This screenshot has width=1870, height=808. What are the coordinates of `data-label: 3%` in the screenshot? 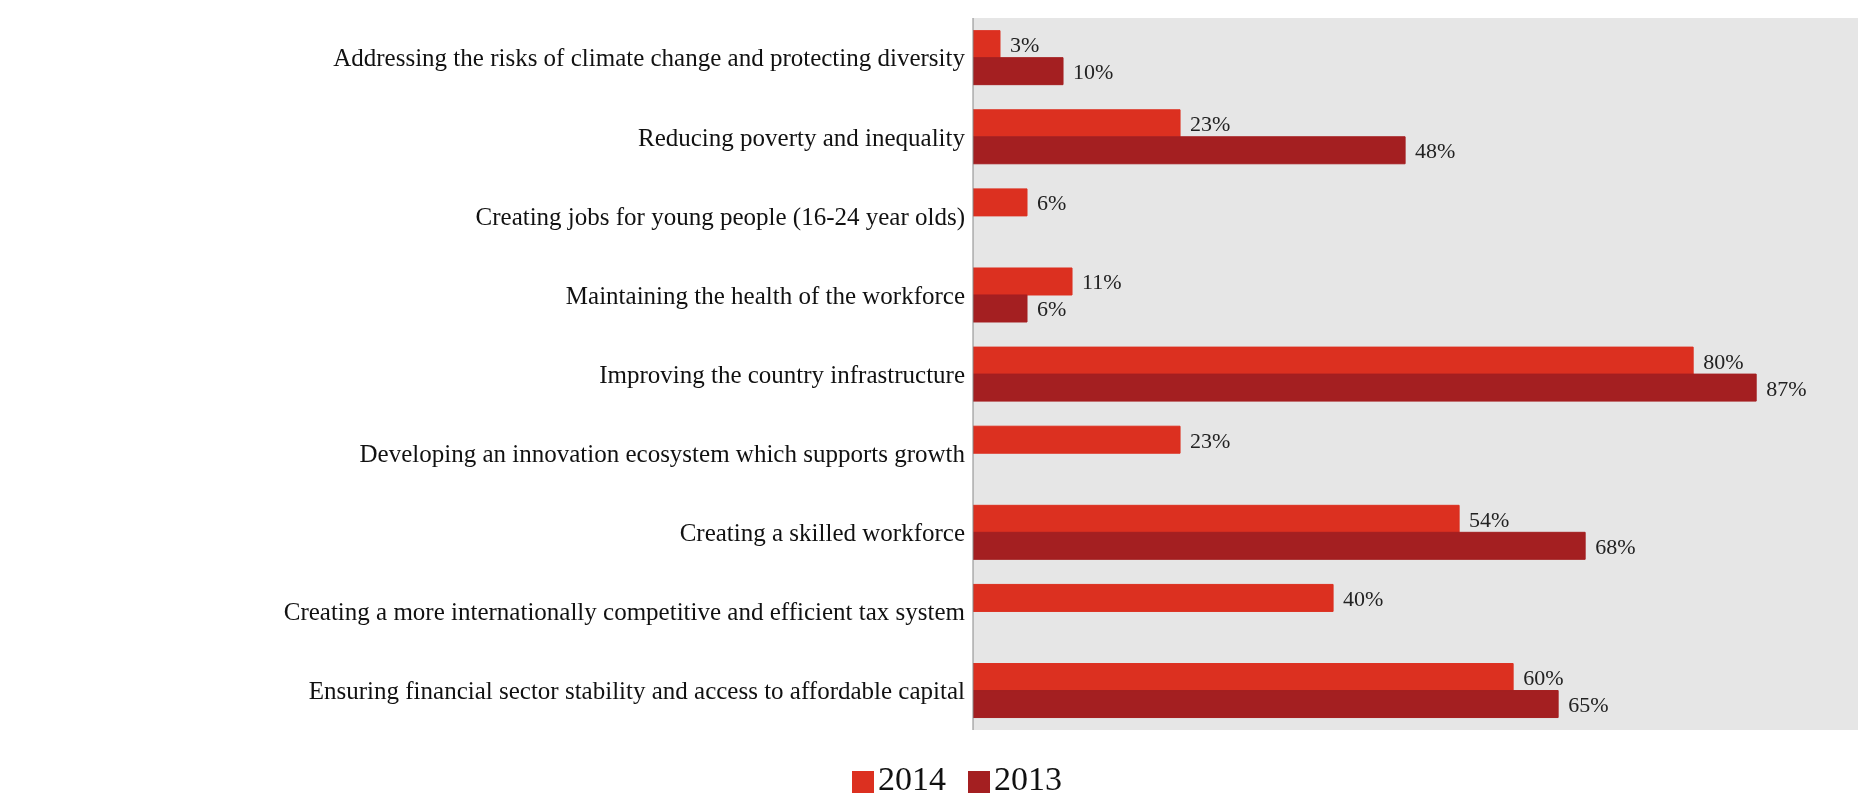 It's located at (1025, 45).